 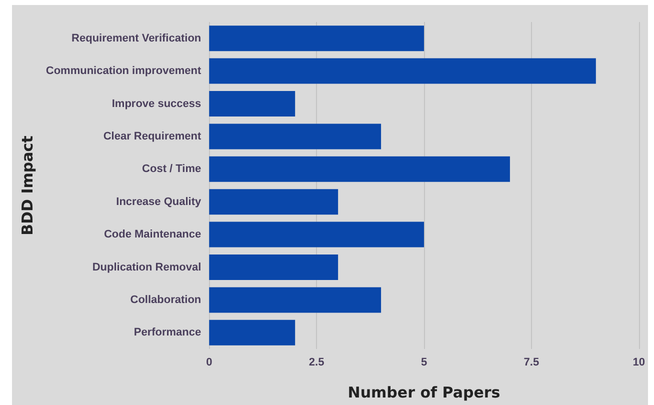 What do you see at coordinates (172, 169) in the screenshot?
I see `y-tick-label: Cost / Time` at bounding box center [172, 169].